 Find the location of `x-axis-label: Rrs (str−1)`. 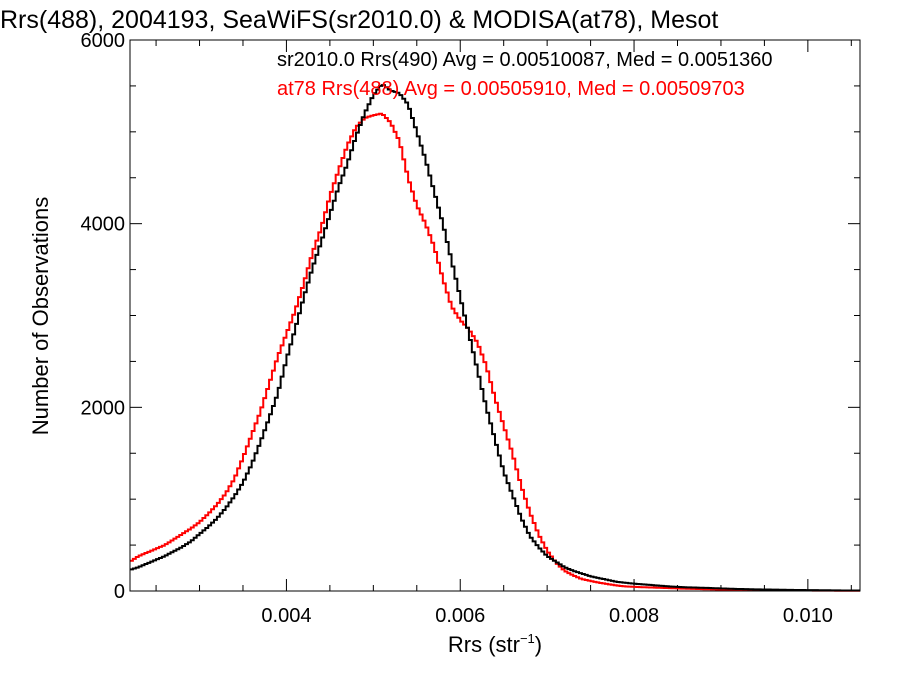

x-axis-label: Rrs (str−1) is located at coordinates (495, 644).